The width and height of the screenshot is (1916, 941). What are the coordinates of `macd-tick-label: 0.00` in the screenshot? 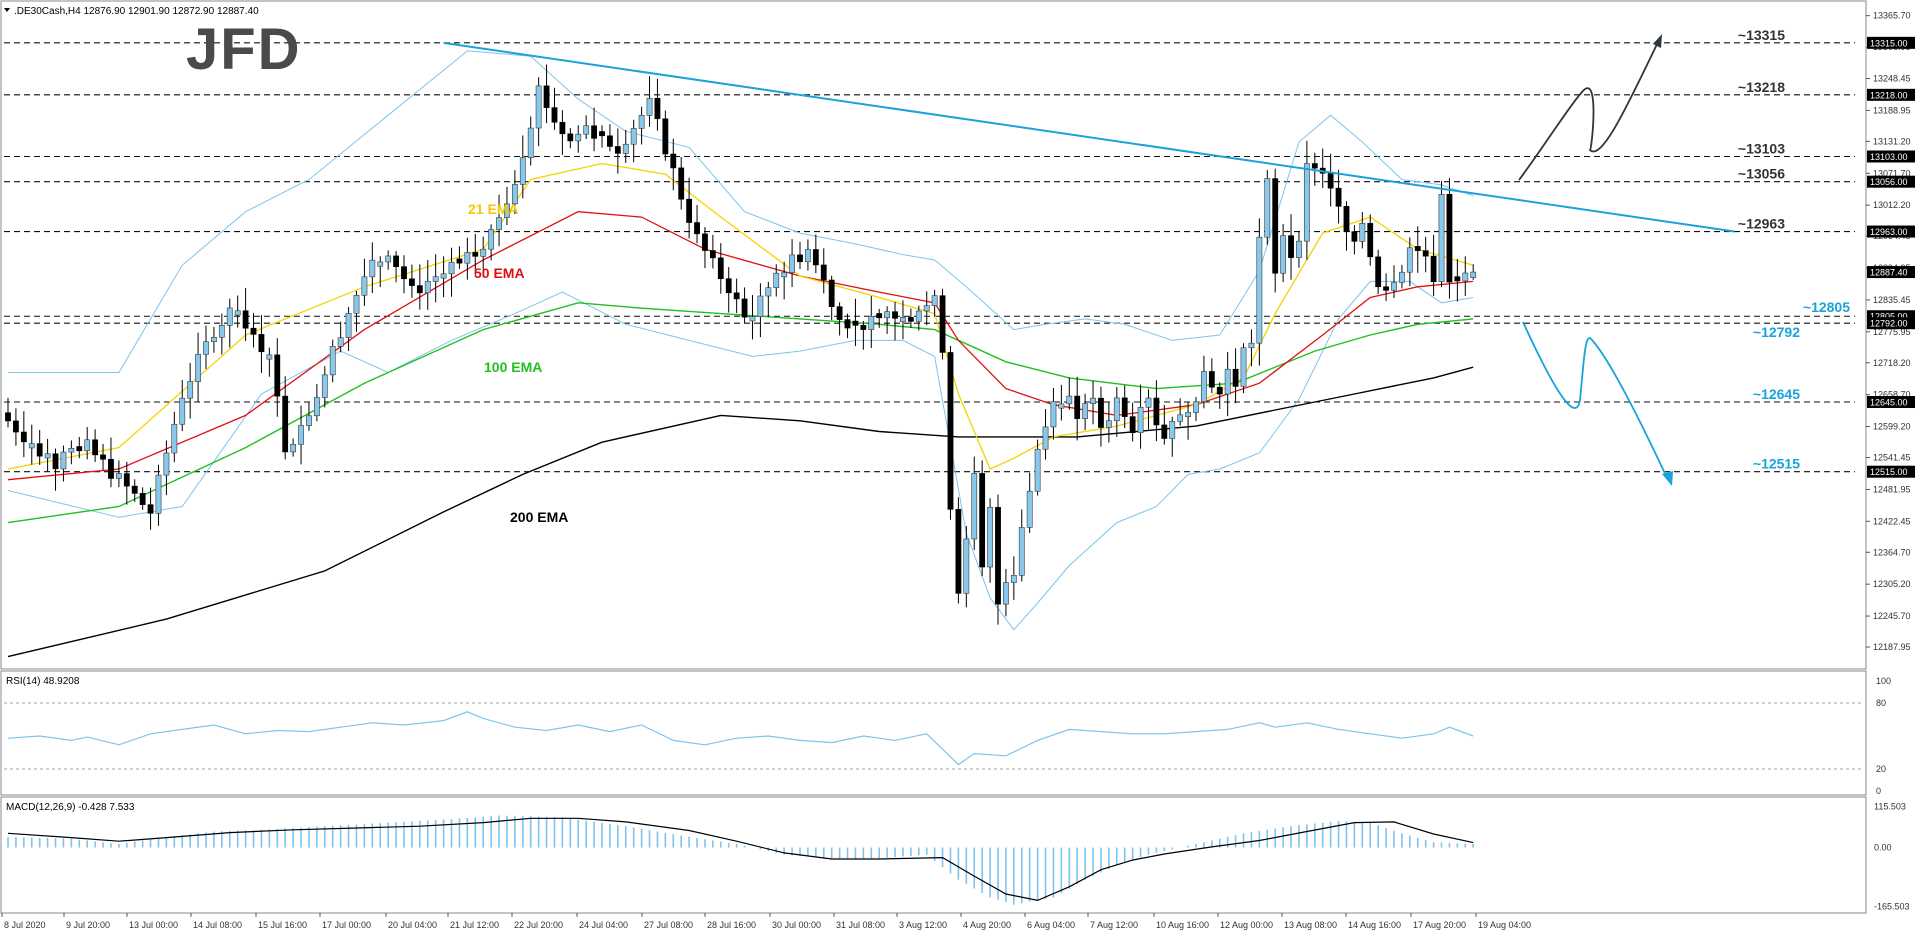 It's located at (1883, 848).